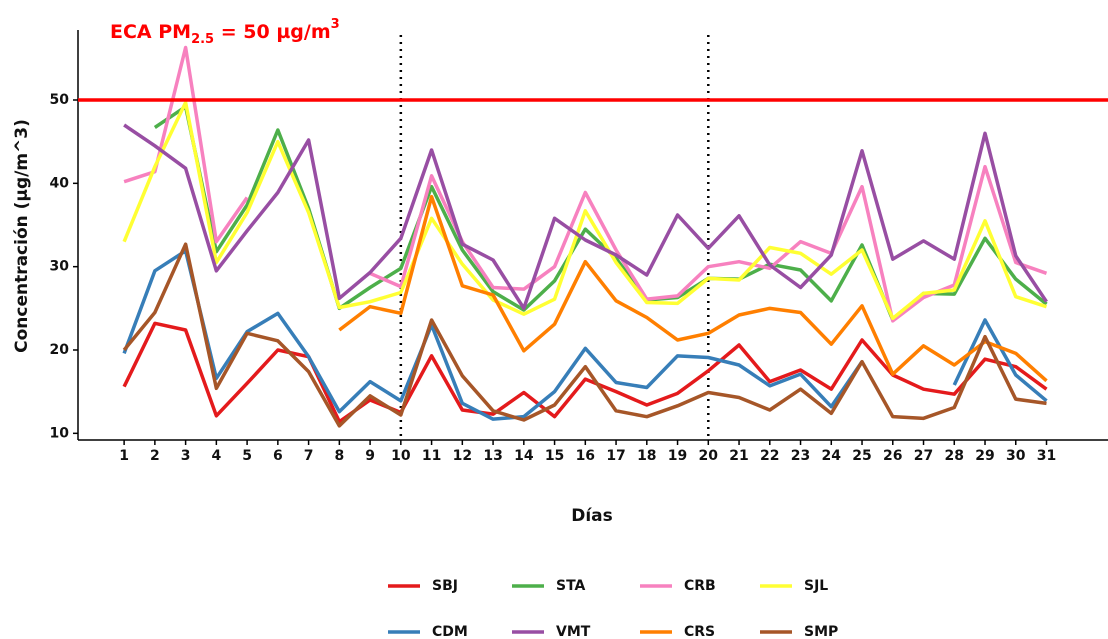 The image size is (1108, 639). What do you see at coordinates (339, 456) in the screenshot?
I see `x-tick-label: 8` at bounding box center [339, 456].